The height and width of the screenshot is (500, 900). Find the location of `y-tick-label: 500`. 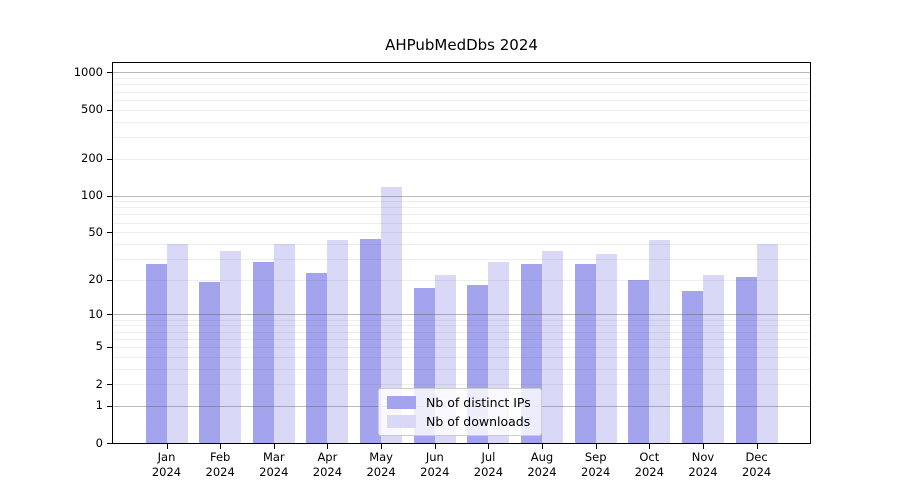

y-tick-label: 500 is located at coordinates (92, 109).